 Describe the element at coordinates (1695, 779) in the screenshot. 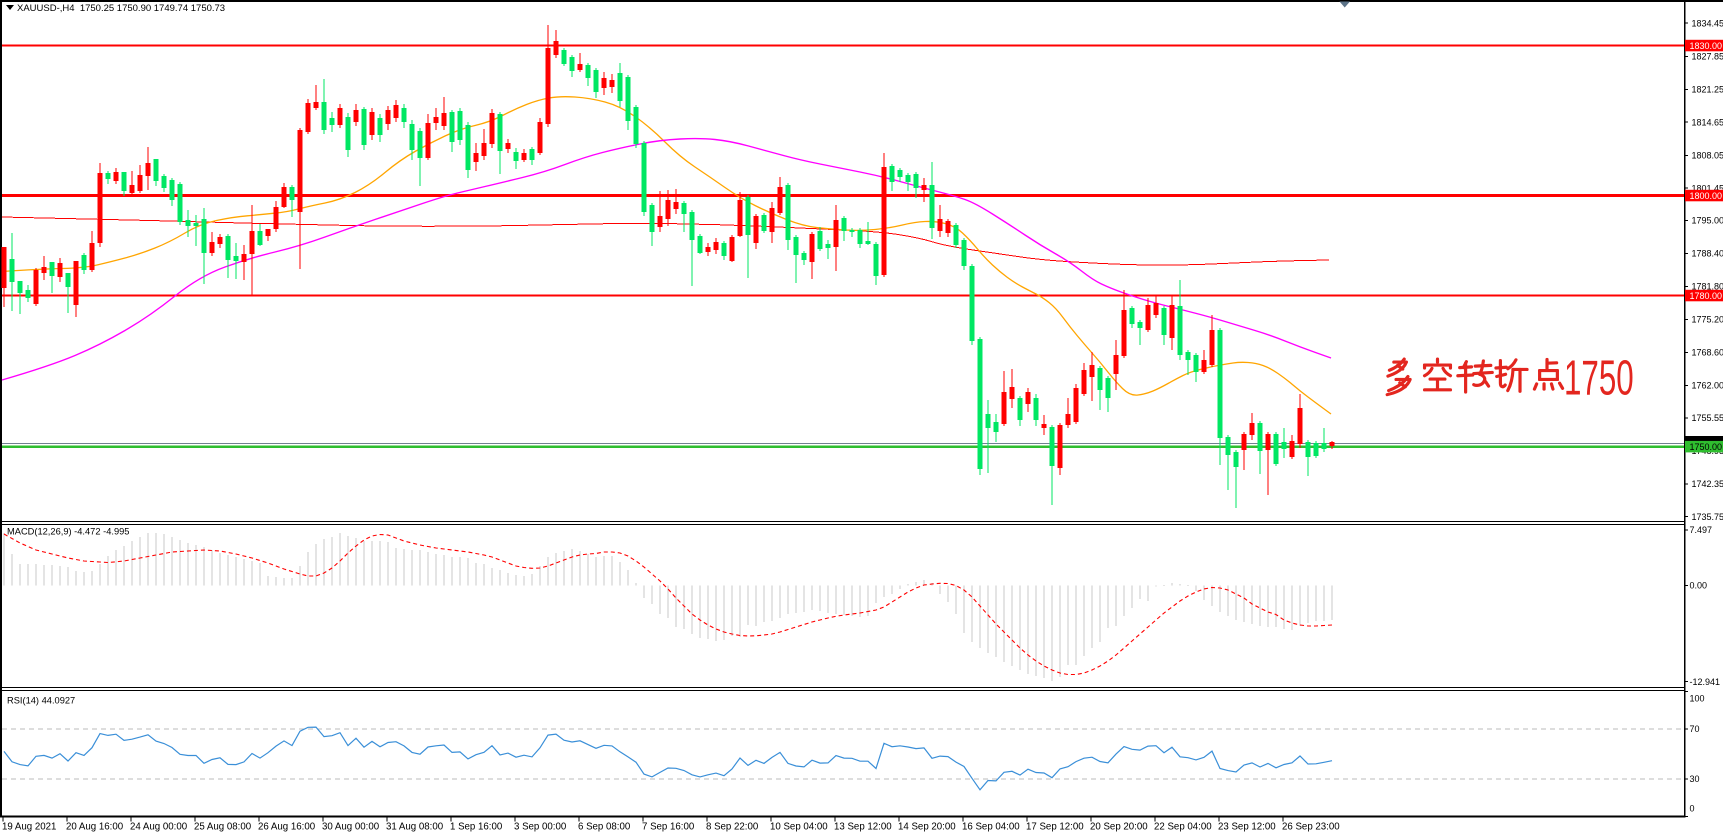

I see `svg-text: 30` at that location.